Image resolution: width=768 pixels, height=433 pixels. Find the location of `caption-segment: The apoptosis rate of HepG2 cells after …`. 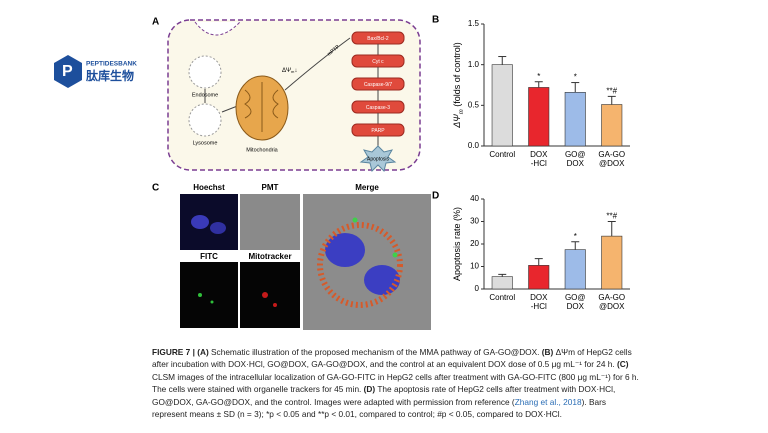

caption-segment: The apoptosis rate of HepG2 cells after … is located at coordinates (384, 395).